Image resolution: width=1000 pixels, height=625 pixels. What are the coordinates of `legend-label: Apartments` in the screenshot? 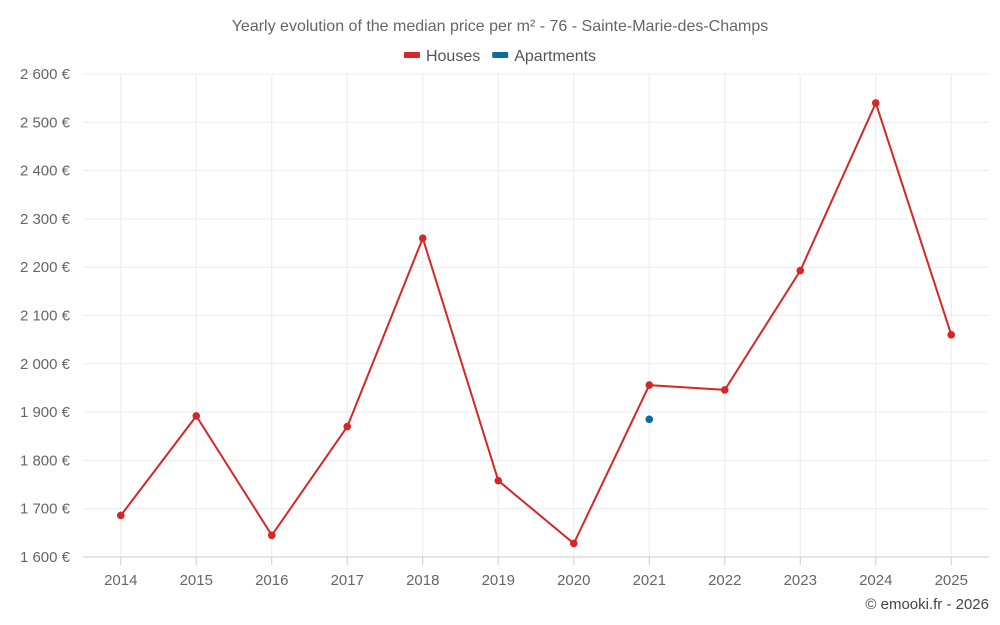 It's located at (555, 56).